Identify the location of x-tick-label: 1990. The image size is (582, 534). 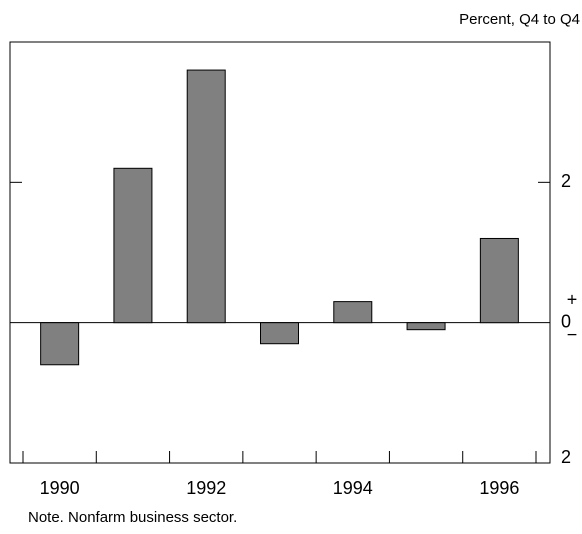
(60, 488).